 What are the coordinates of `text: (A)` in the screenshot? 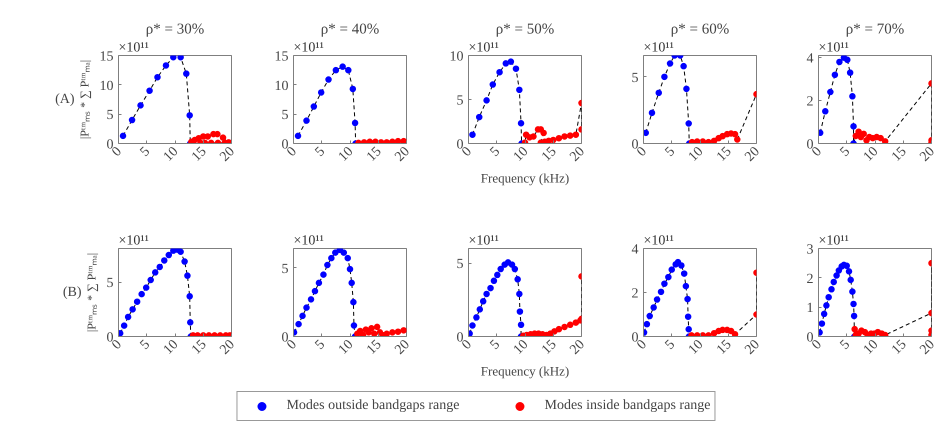 It's located at (65, 99).